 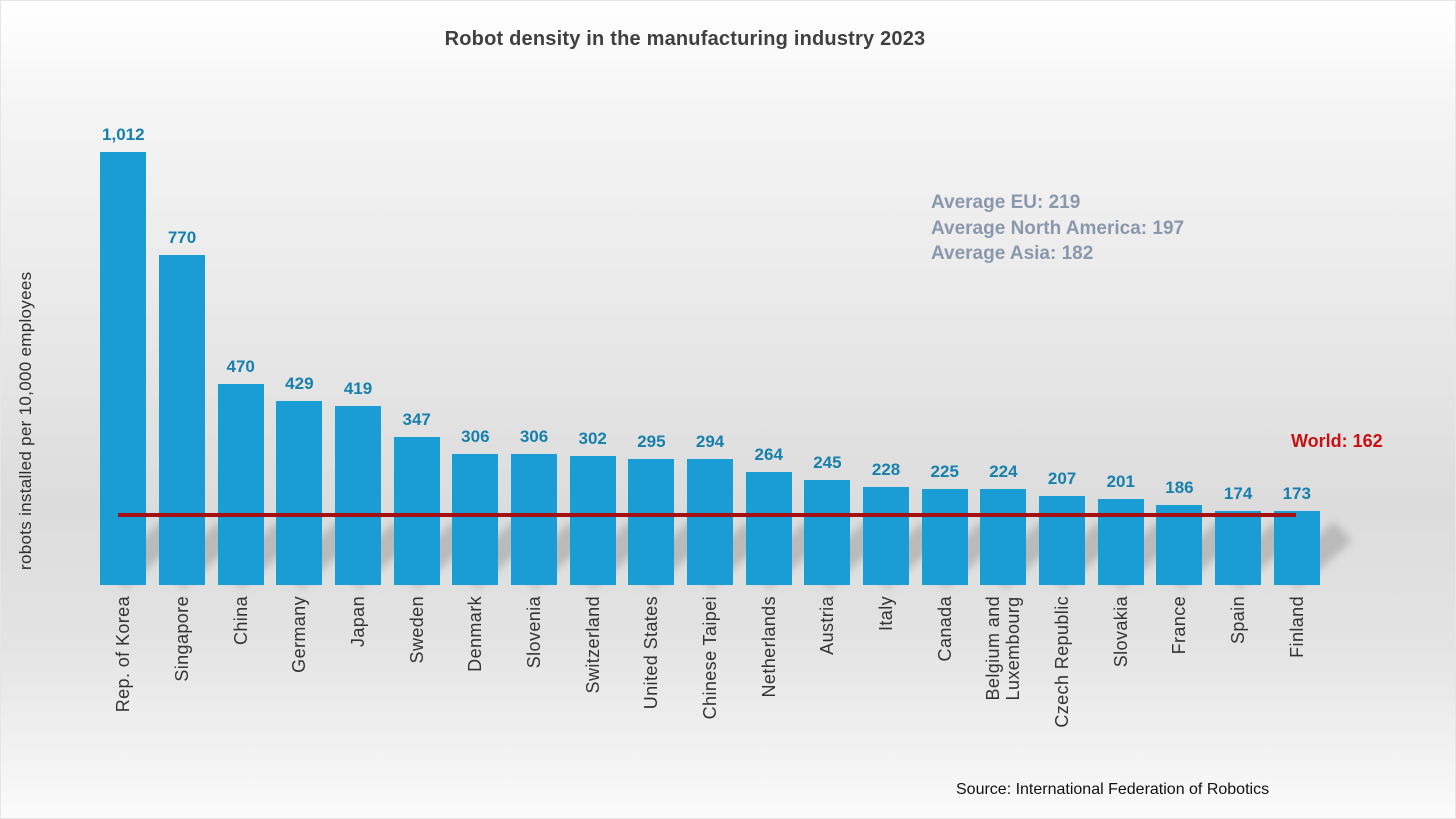 What do you see at coordinates (1012, 253) in the screenshot?
I see `average-asia-label: Average Asia: 182` at bounding box center [1012, 253].